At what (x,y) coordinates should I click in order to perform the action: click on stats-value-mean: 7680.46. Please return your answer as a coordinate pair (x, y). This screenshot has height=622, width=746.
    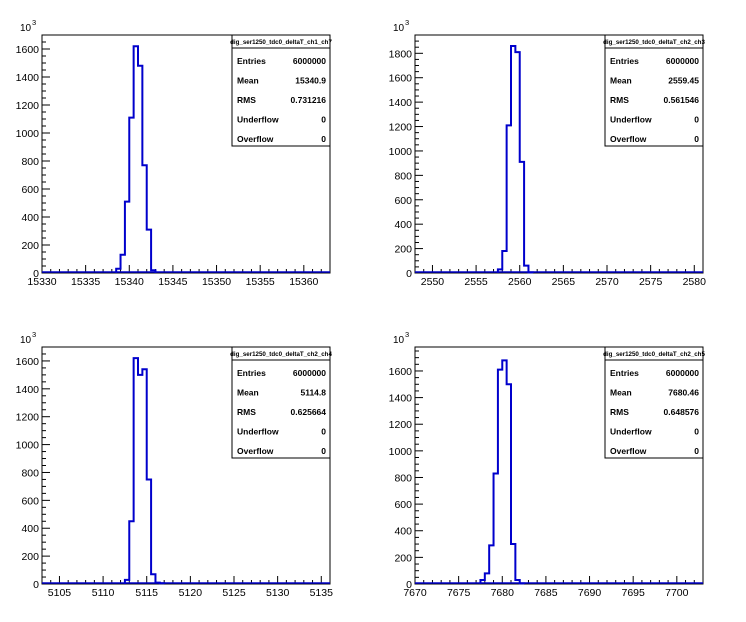
    Looking at the image, I should click on (683, 393).